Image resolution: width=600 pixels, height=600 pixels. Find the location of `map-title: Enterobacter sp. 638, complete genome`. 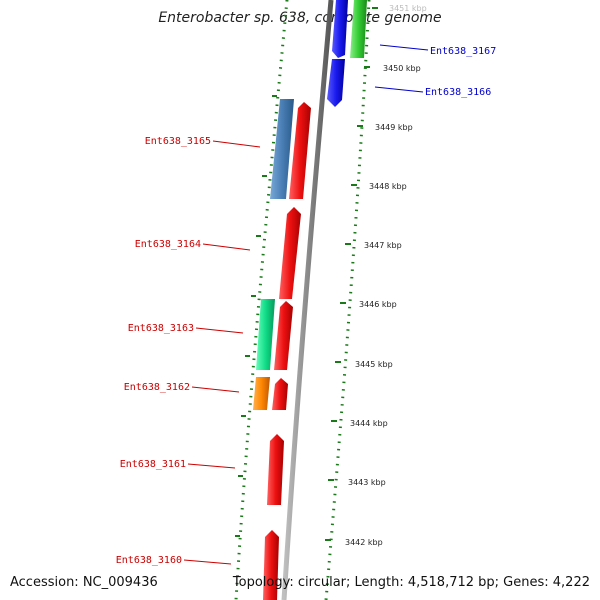

map-title: Enterobacter sp. 638, complete genome is located at coordinates (300, 18).